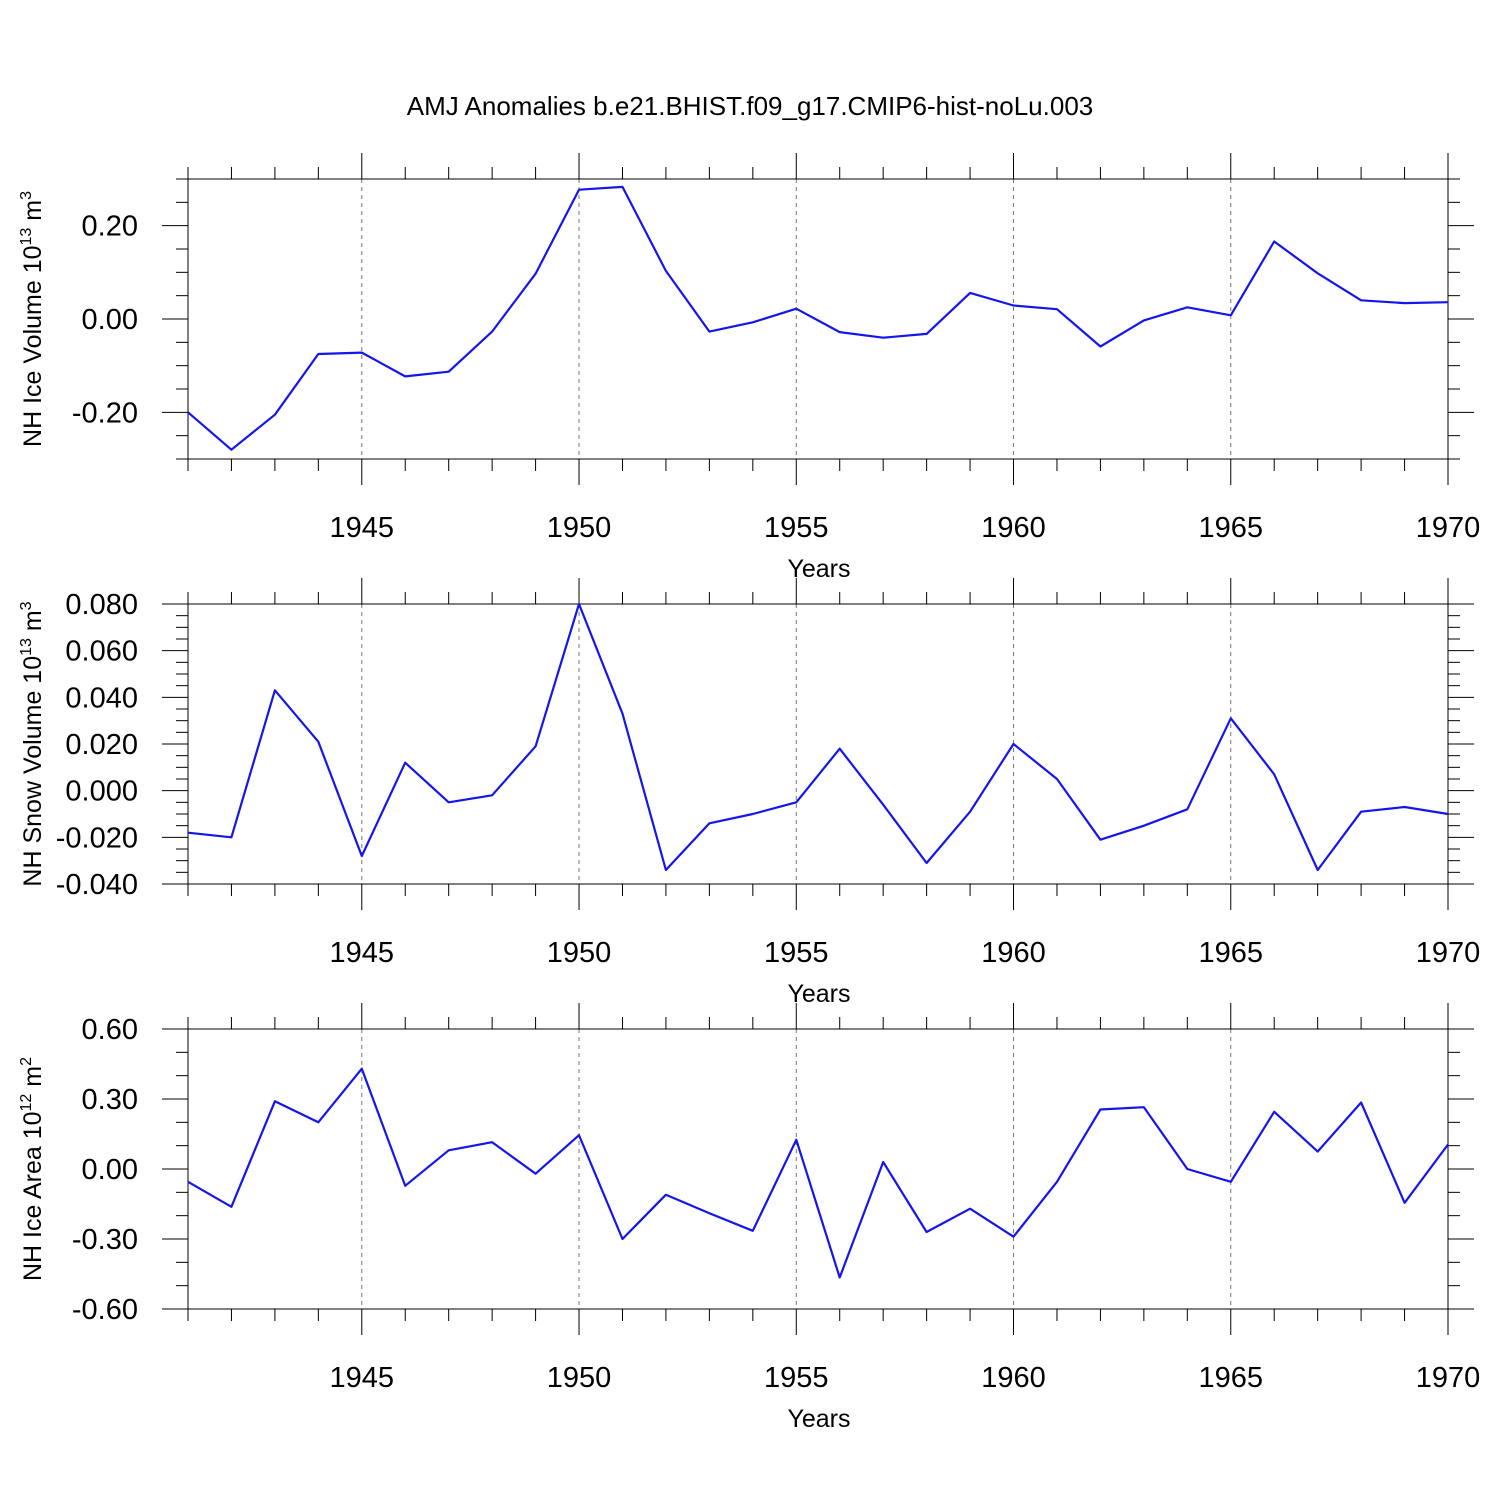  I want to click on y-tick-label: 0.60, so click(110, 1030).